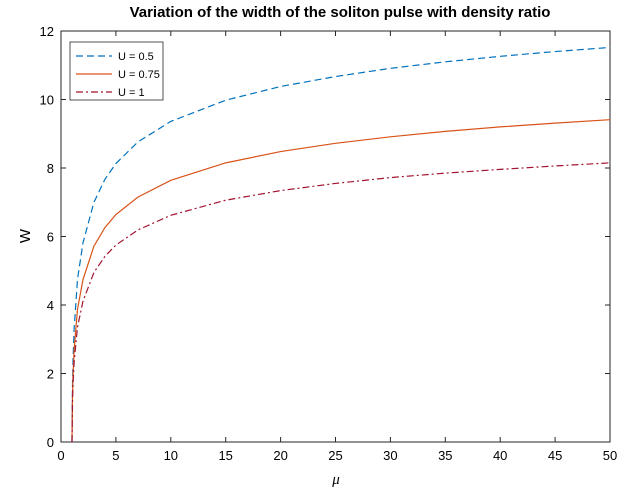  What do you see at coordinates (60, 455) in the screenshot?
I see `x-tick-label: 0` at bounding box center [60, 455].